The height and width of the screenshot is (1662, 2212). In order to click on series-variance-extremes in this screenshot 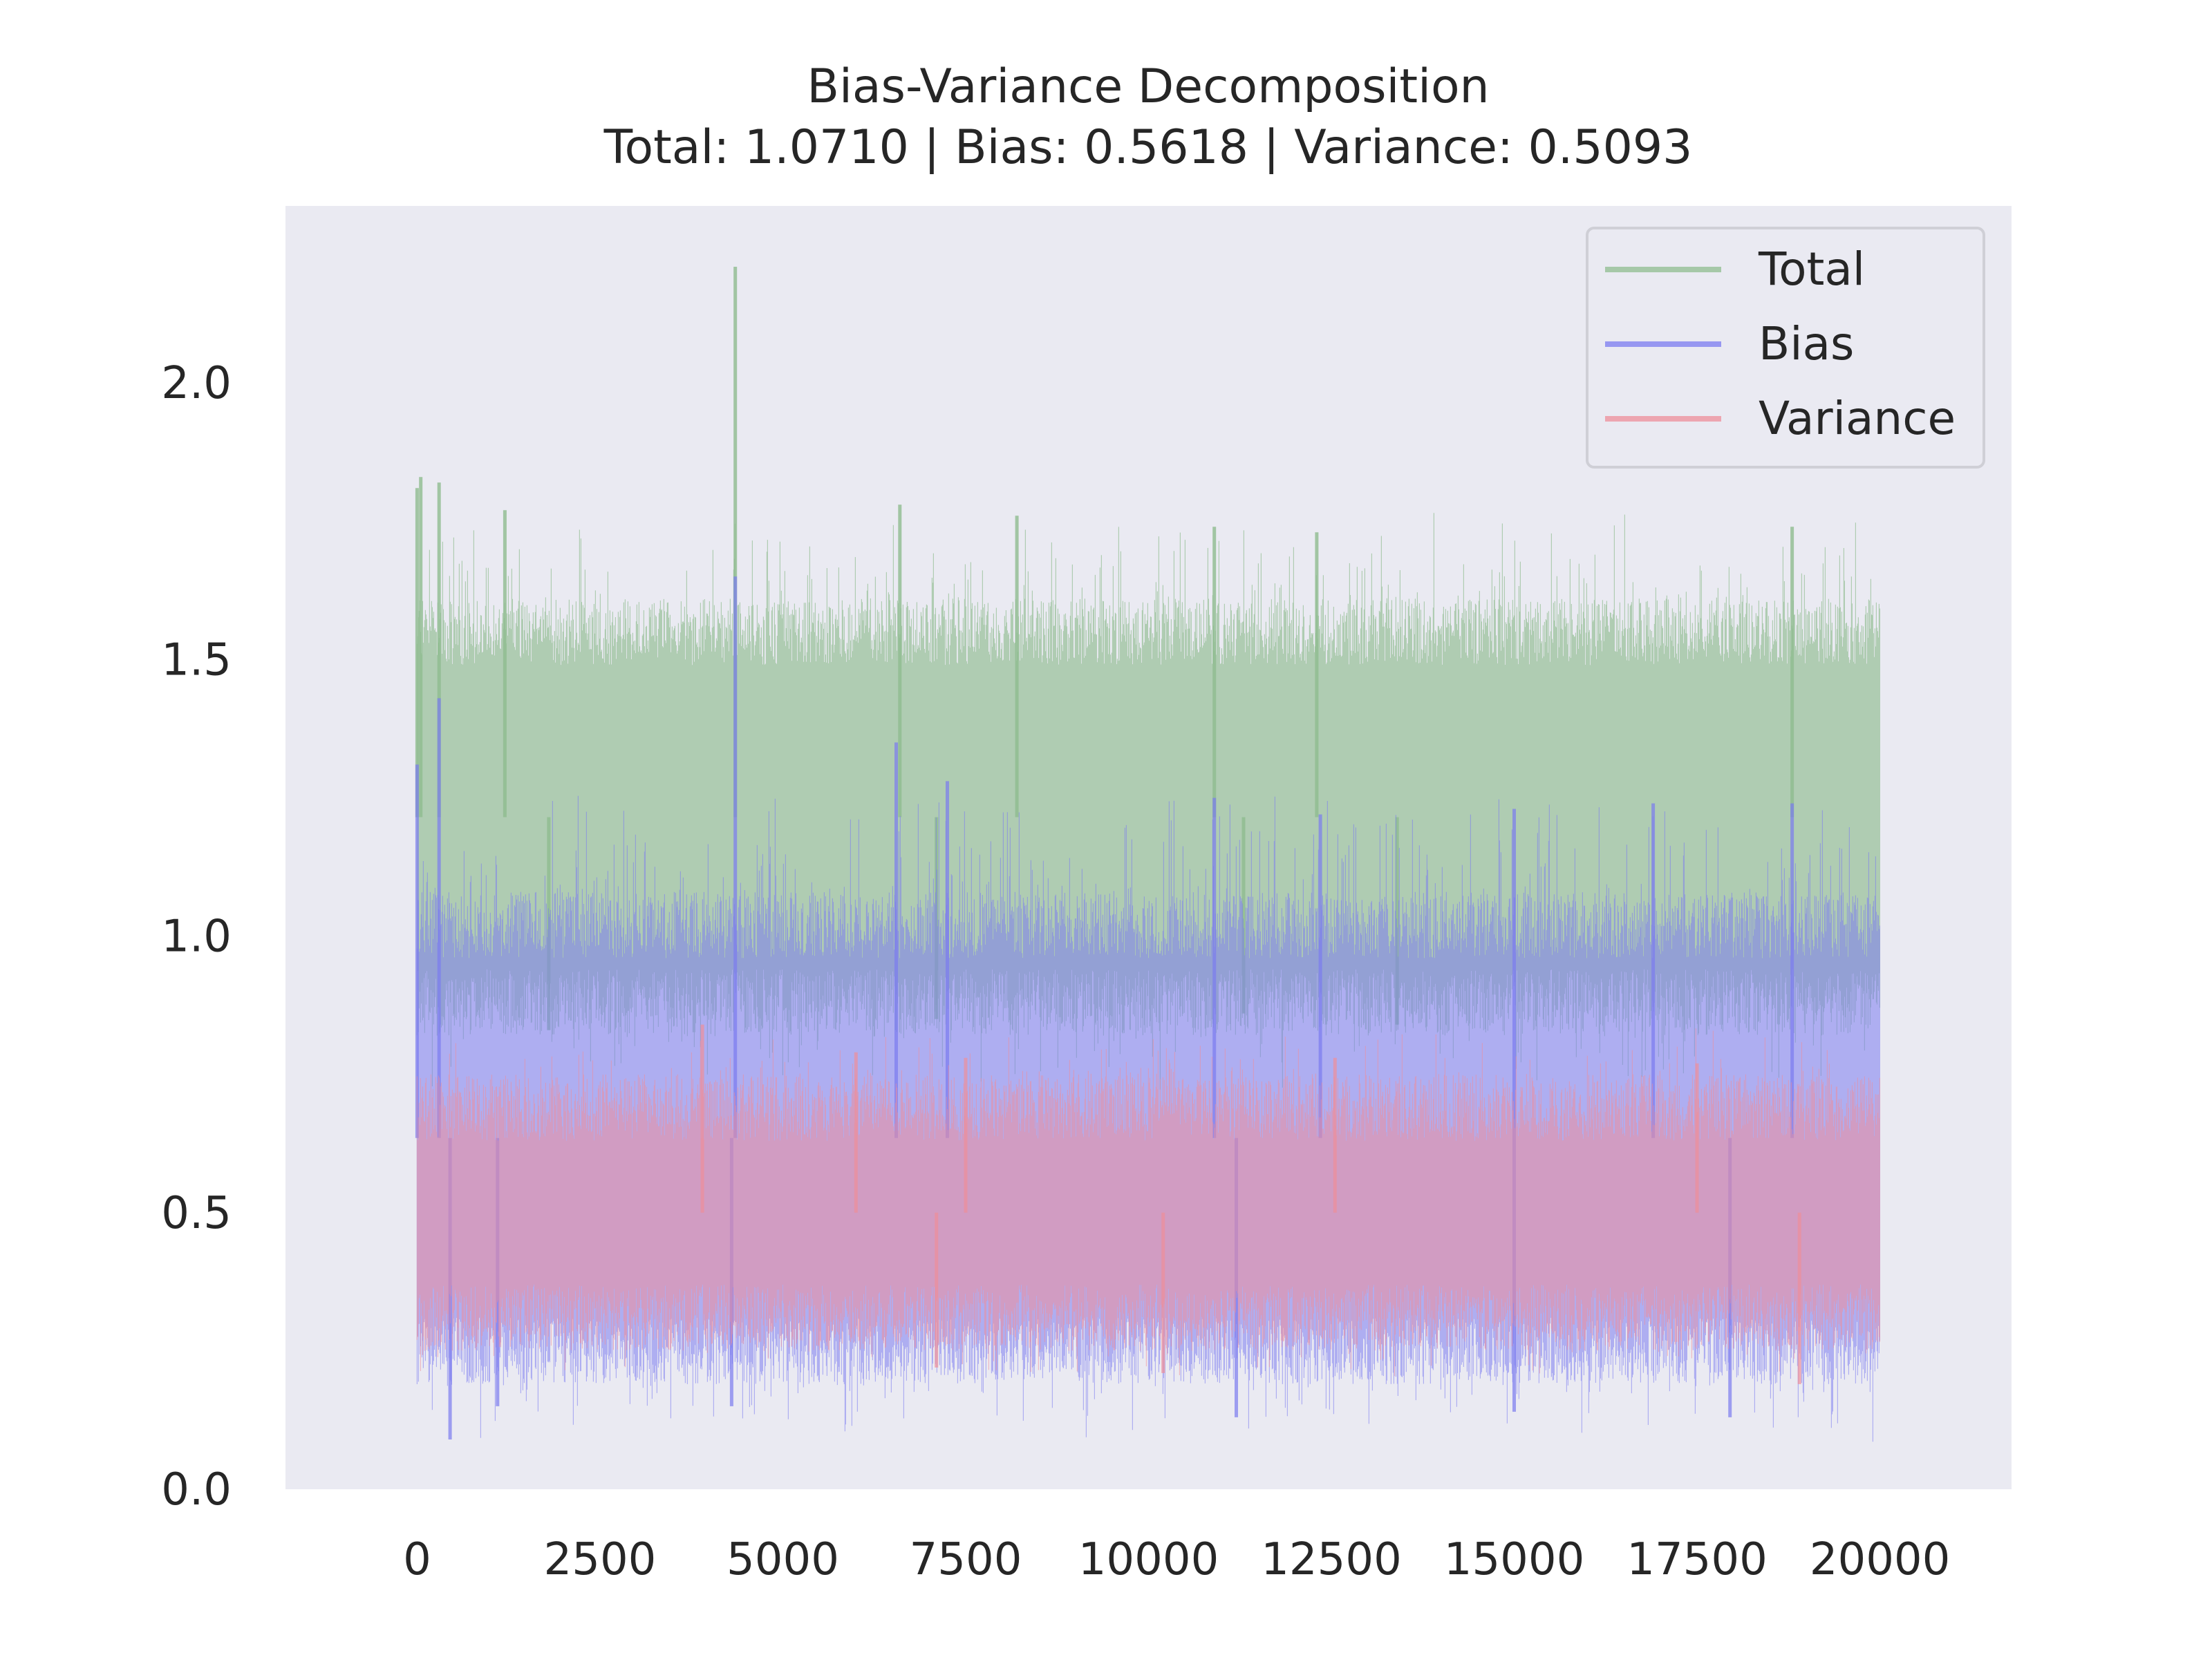, I will do `click(1250, 1204)`.